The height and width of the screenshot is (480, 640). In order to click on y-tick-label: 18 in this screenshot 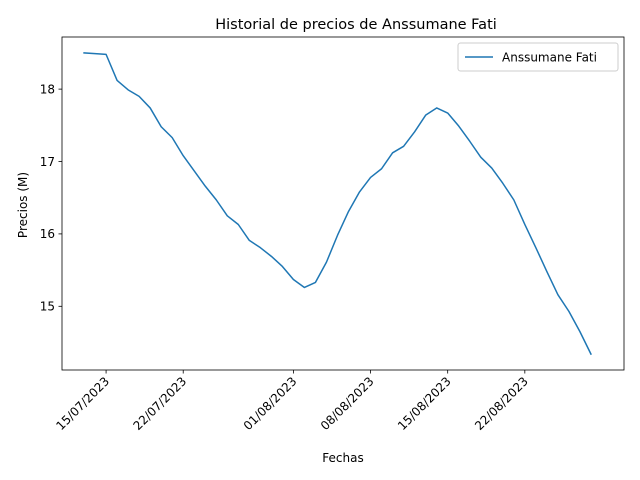, I will do `click(47, 89)`.